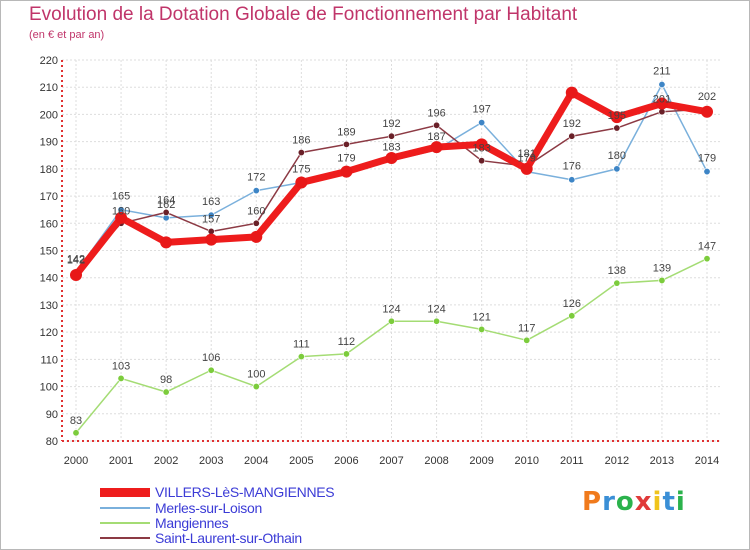  What do you see at coordinates (250, 492) in the screenshot?
I see `legend-item-villers: VILLERS-LèS-MANGIENNES` at bounding box center [250, 492].